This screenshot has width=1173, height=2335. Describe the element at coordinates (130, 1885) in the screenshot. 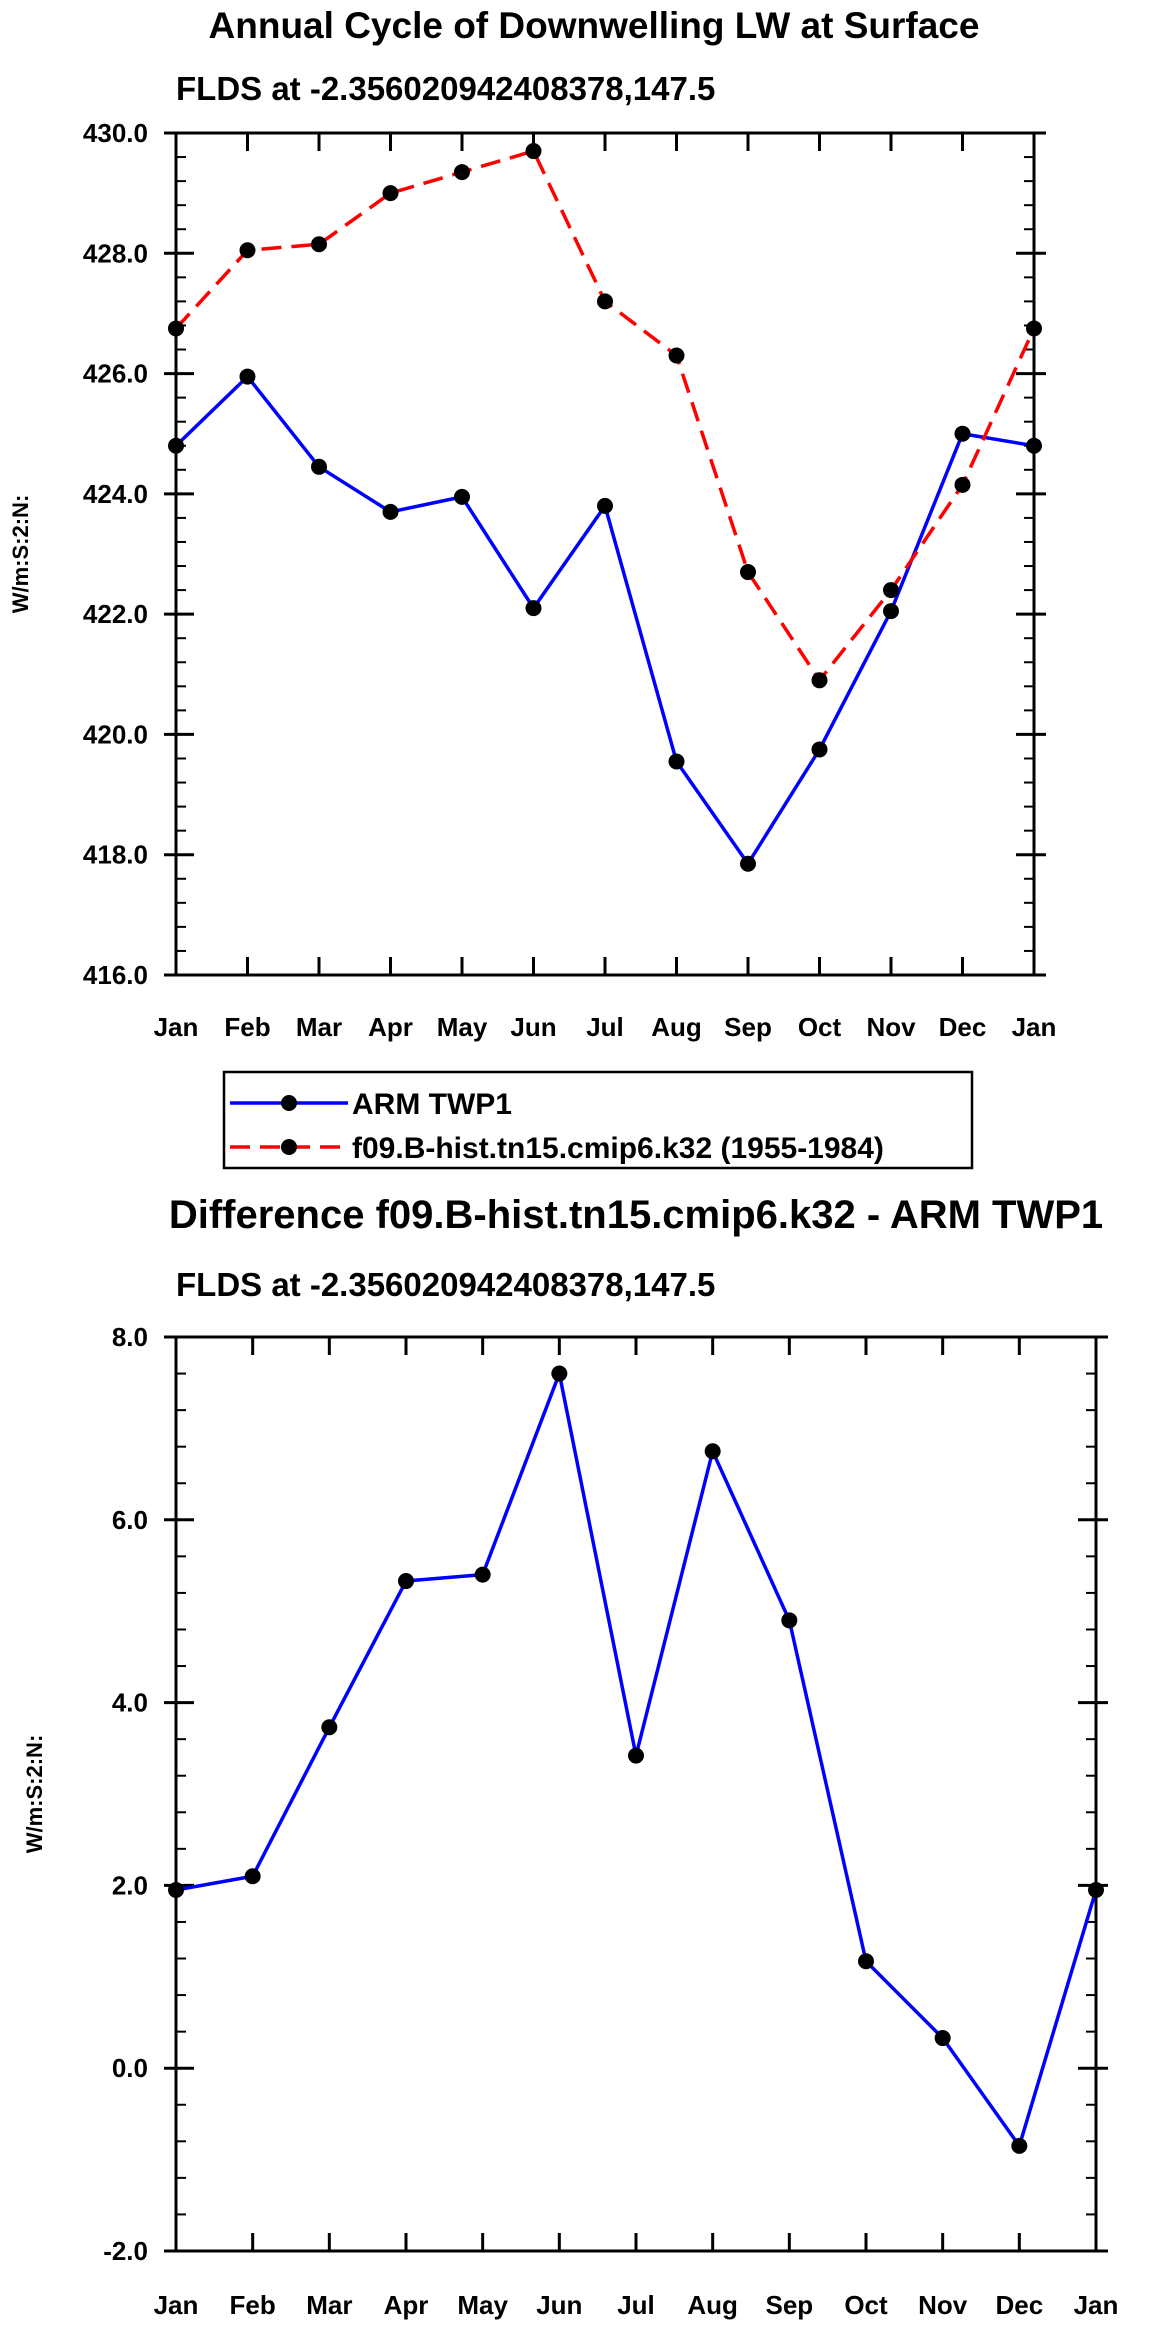

I see `y-tick-label: 2.0` at that location.